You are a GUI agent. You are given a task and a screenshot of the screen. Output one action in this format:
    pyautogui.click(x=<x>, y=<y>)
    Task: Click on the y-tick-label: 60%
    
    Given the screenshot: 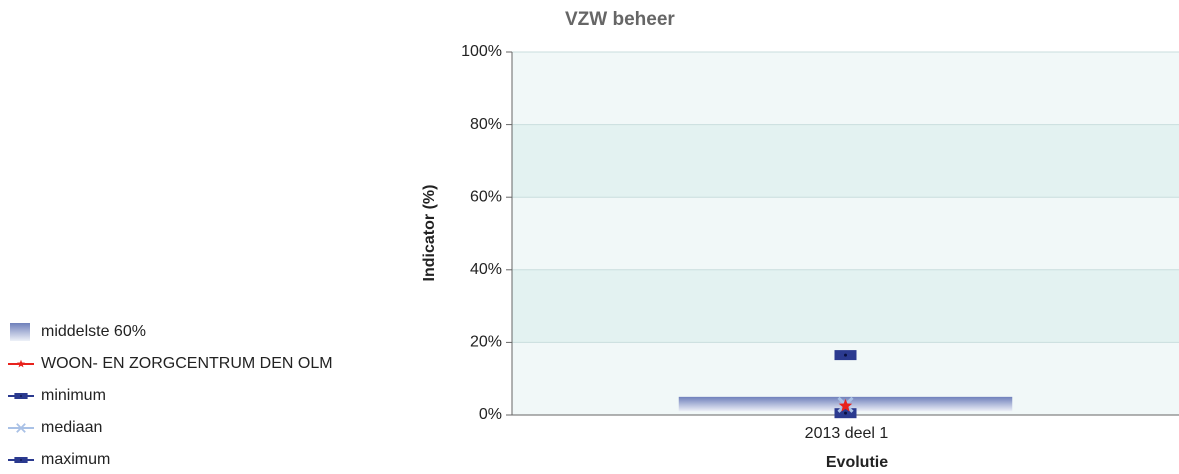 What is the action you would take?
    pyautogui.click(x=486, y=196)
    